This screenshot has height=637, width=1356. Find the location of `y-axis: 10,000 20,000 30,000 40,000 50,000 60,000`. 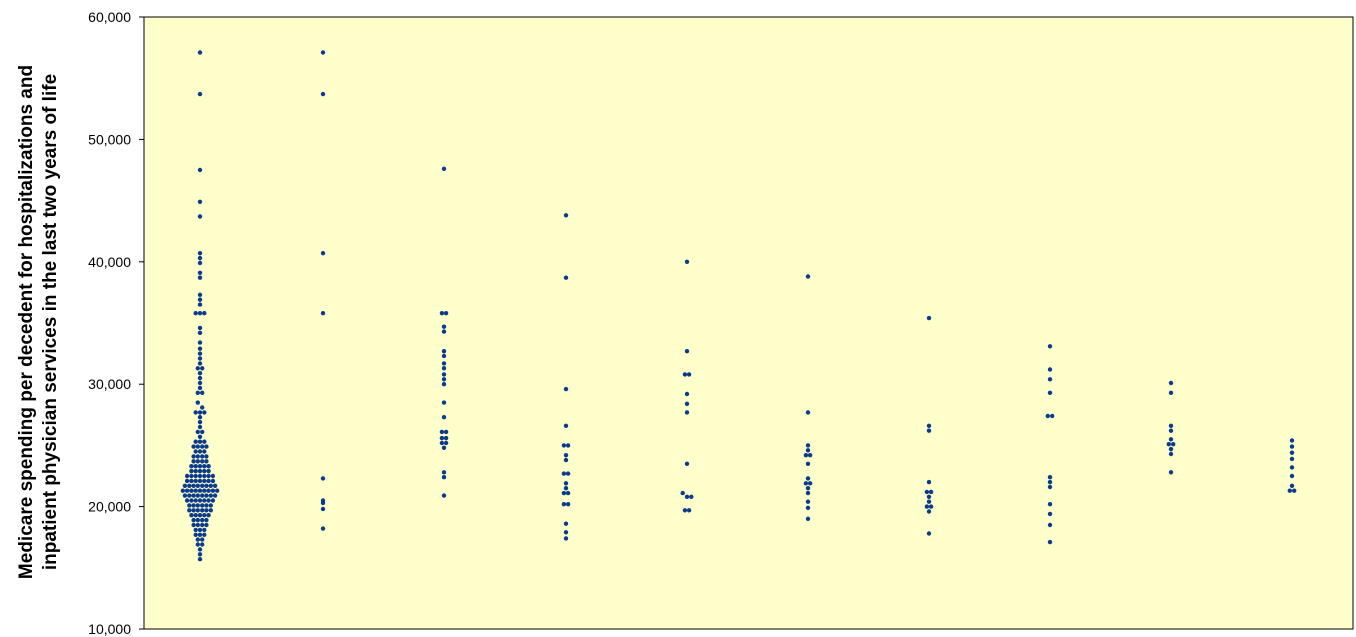

y-axis: 10,000 20,000 30,000 40,000 50,000 60,000 is located at coordinates (116, 323).